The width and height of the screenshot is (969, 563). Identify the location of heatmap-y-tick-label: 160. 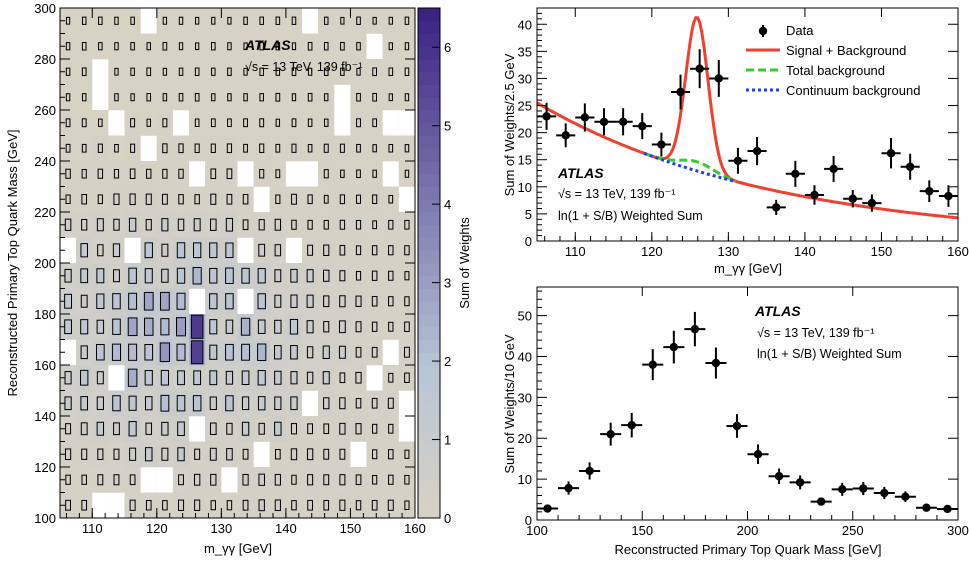
(45, 365).